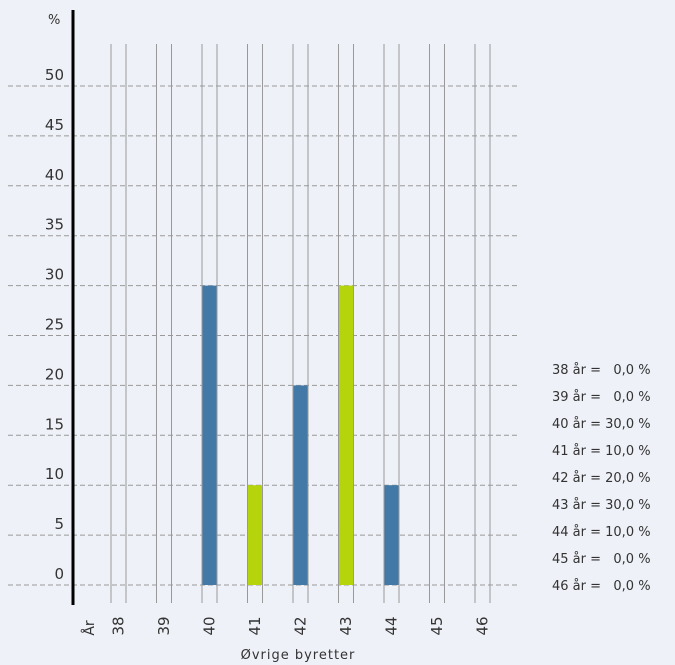  Describe the element at coordinates (54, 20) in the screenshot. I see `y-axis-label: %` at that location.